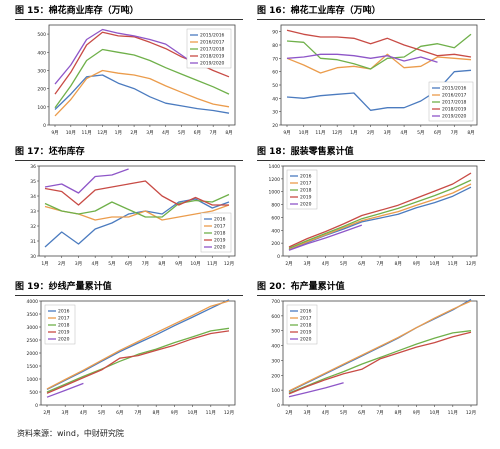 This screenshot has width=500, height=449. I want to click on y-tick-label: 1200, so click(275, 180).